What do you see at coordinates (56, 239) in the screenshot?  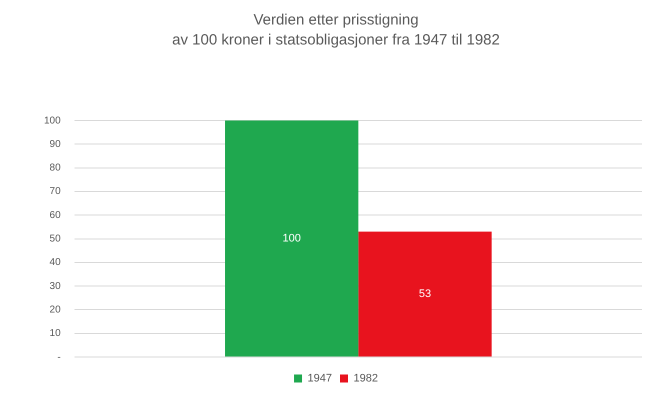 I see `y-tick-label: 50` at bounding box center [56, 239].